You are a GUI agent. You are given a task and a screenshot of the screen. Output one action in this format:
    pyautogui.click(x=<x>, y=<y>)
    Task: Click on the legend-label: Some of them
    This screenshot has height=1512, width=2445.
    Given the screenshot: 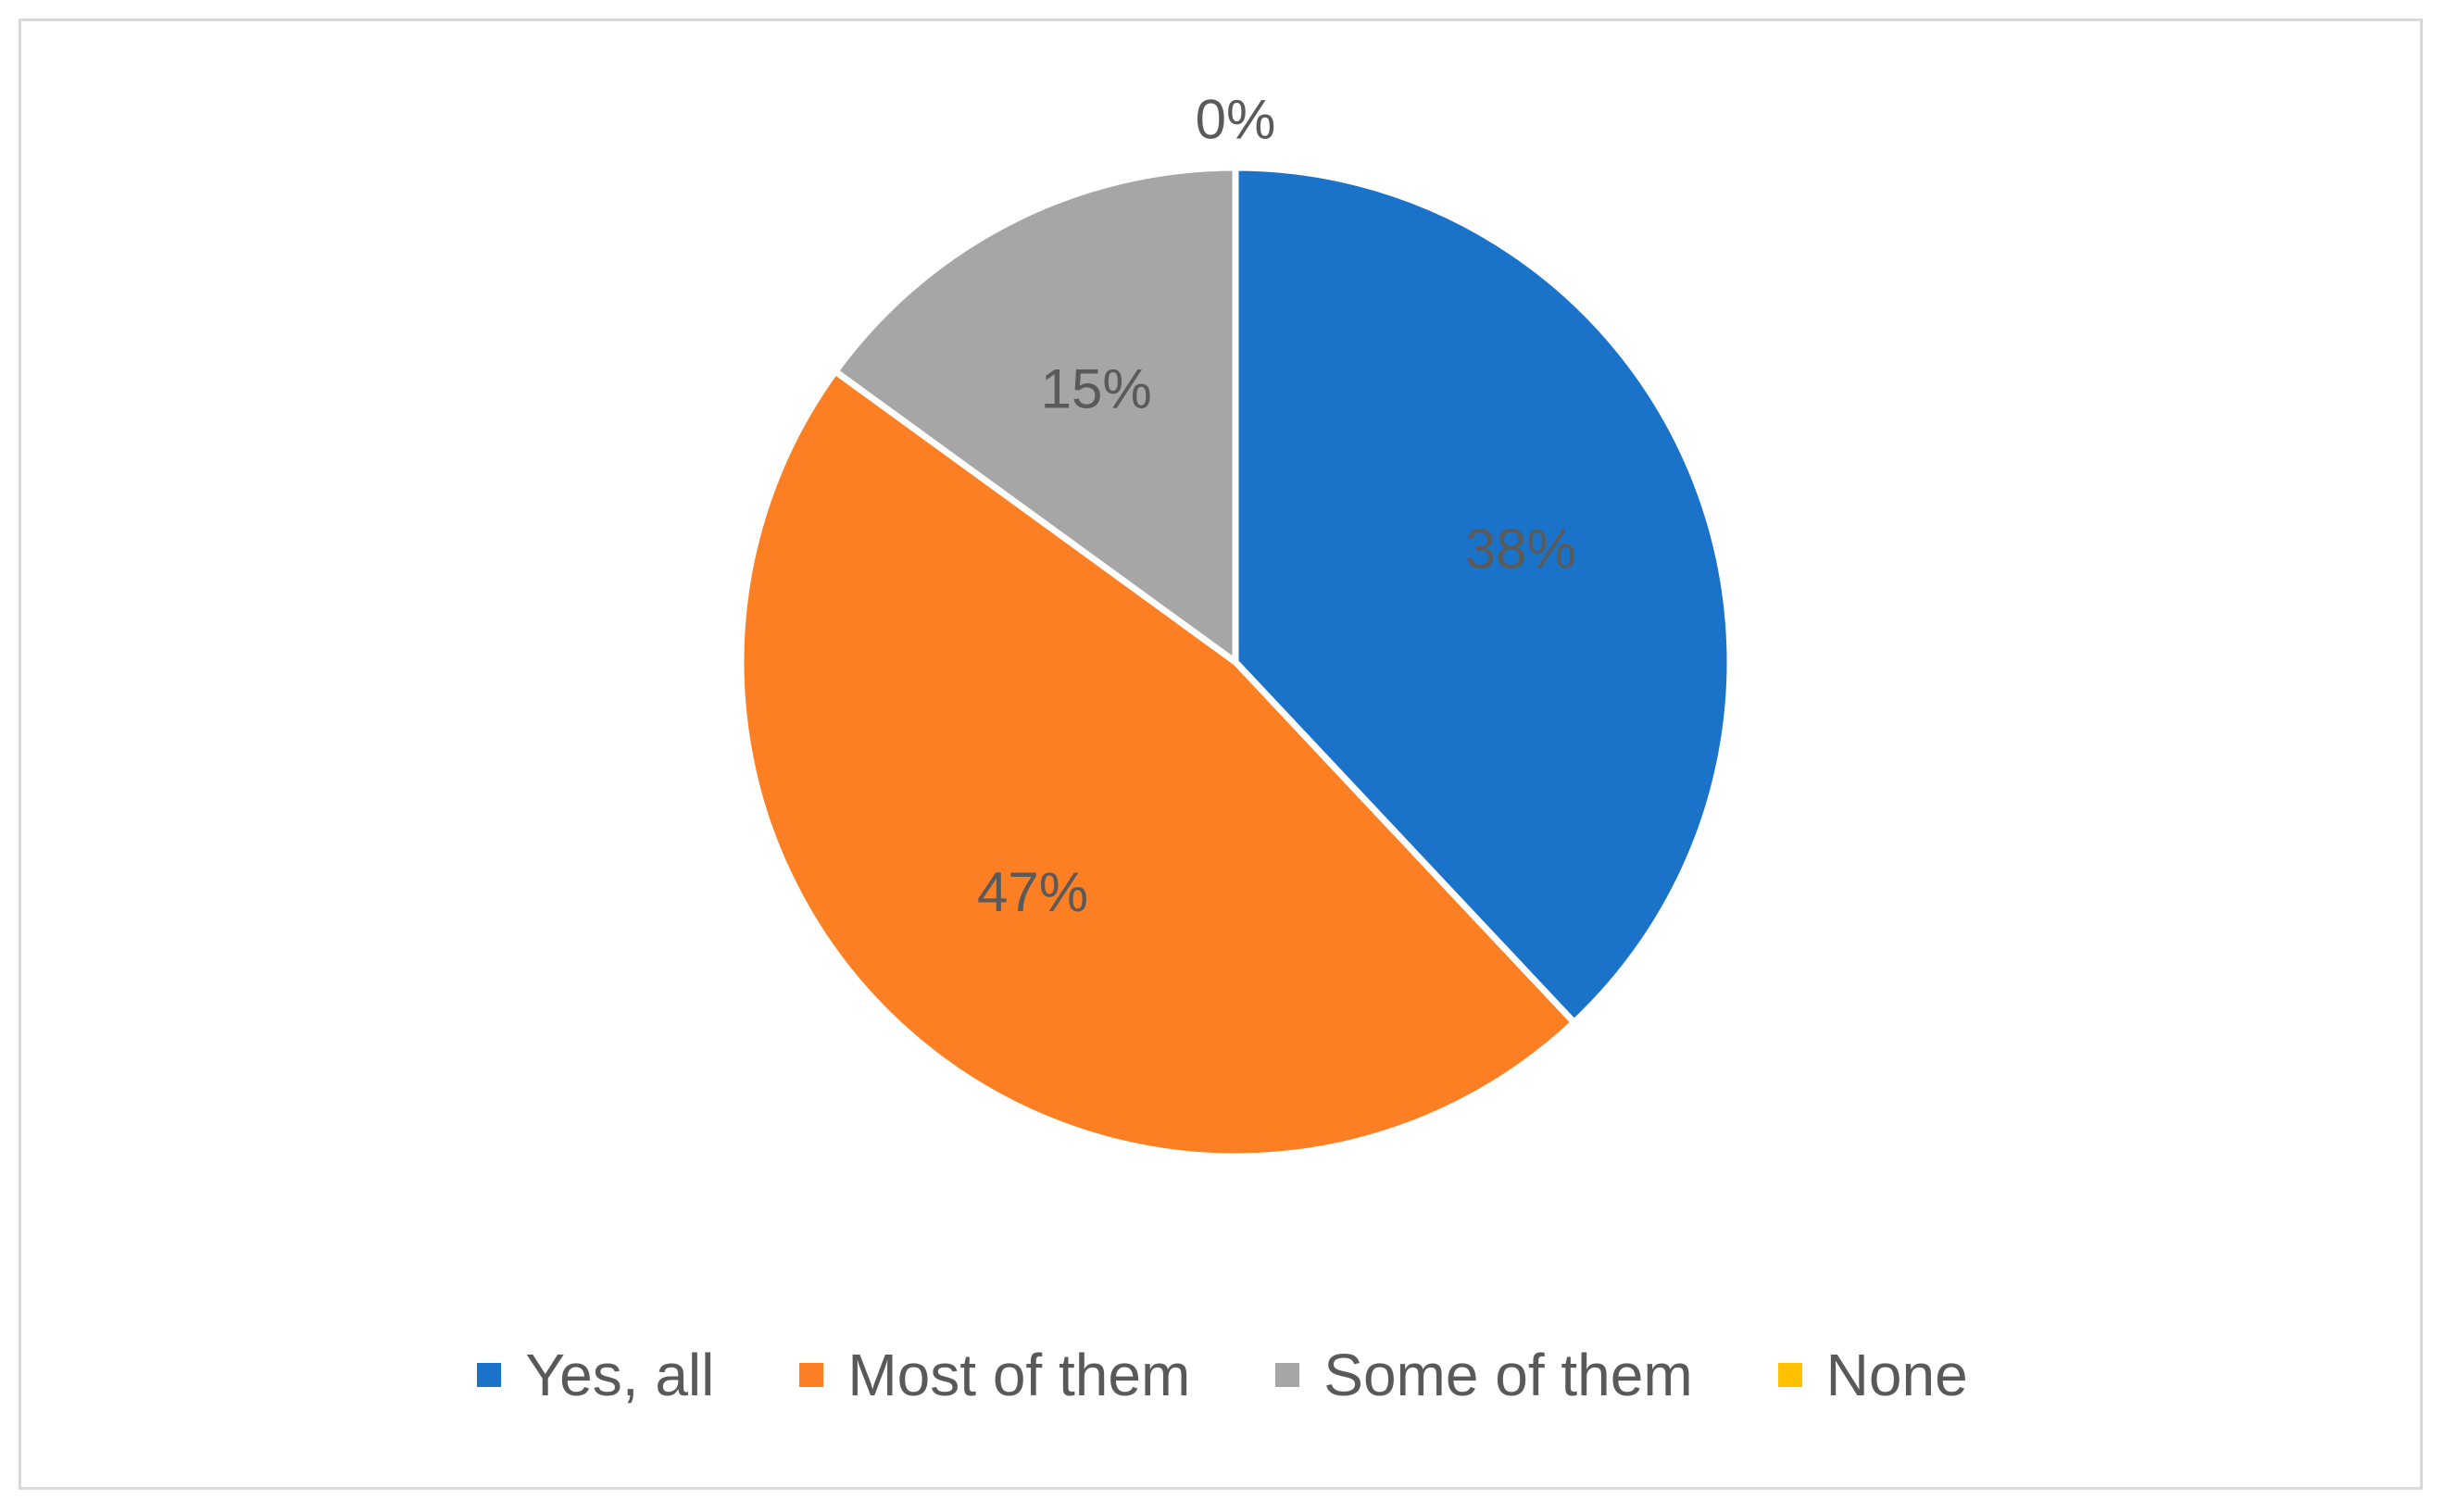 What is the action you would take?
    pyautogui.click(x=1508, y=1375)
    